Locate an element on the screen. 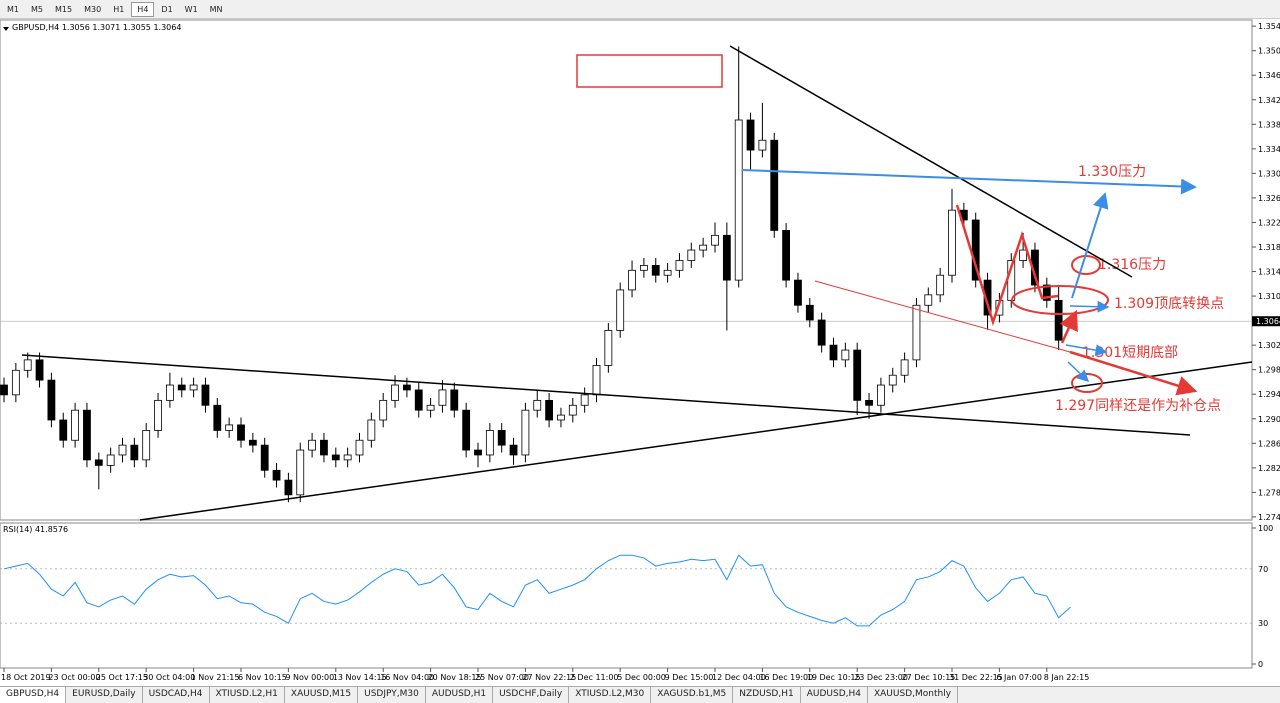  y-tick-label: 1.3505 is located at coordinates (1269, 51).